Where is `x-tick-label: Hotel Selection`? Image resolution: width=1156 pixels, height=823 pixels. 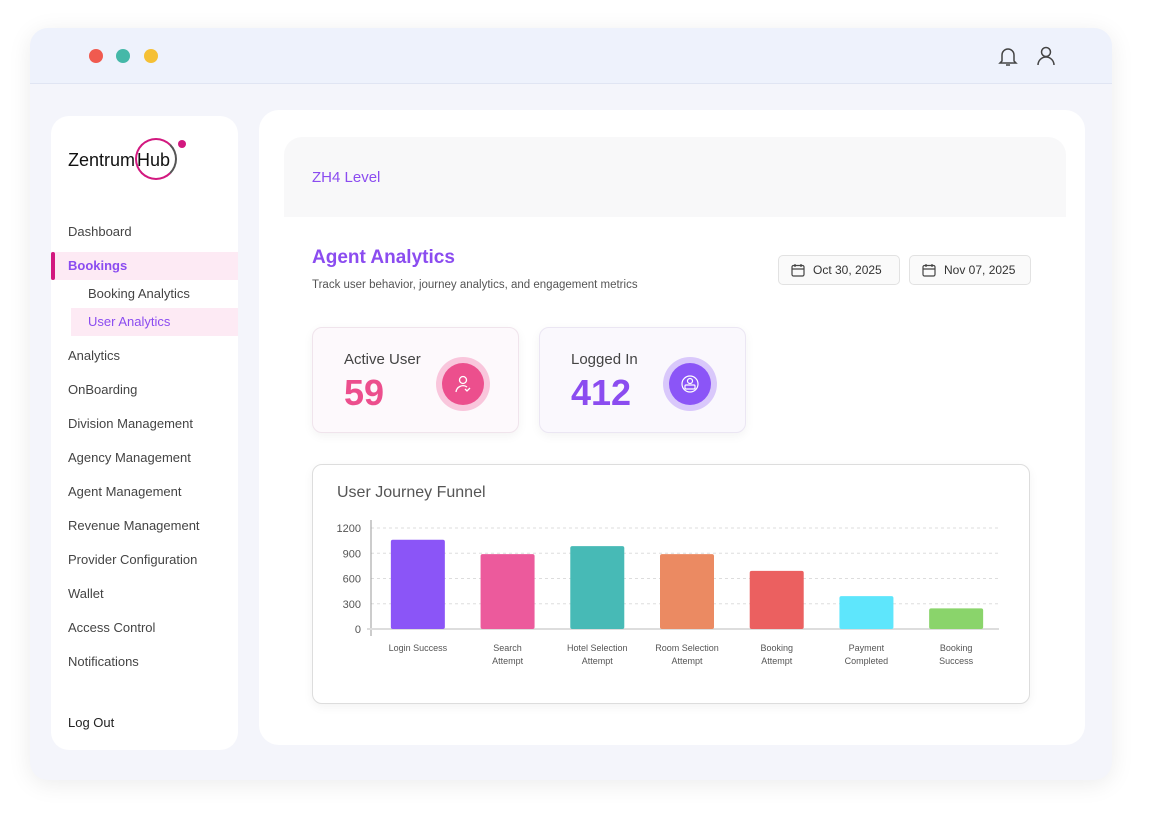 x-tick-label: Hotel Selection is located at coordinates (597, 648).